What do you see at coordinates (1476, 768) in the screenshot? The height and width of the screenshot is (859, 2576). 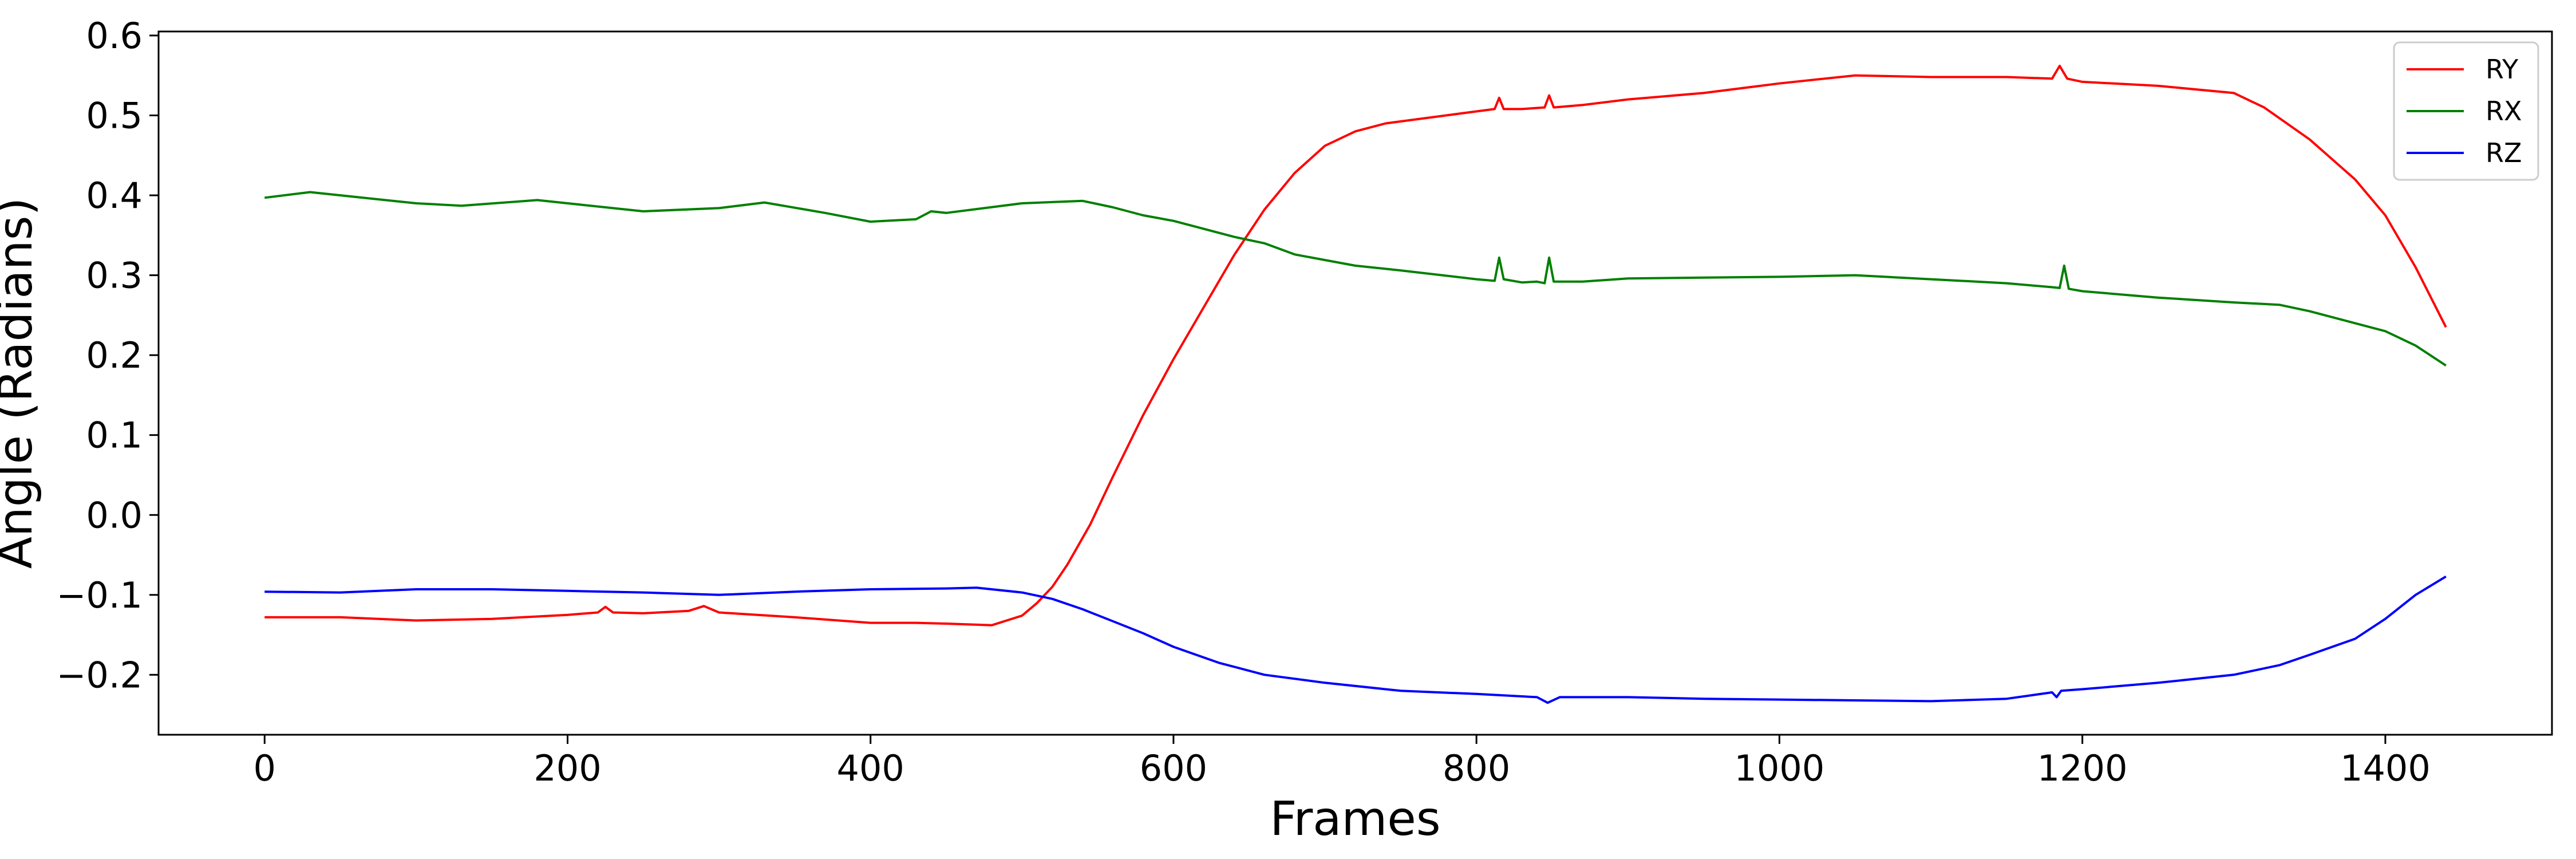 I see `x-tick-label: 800` at bounding box center [1476, 768].